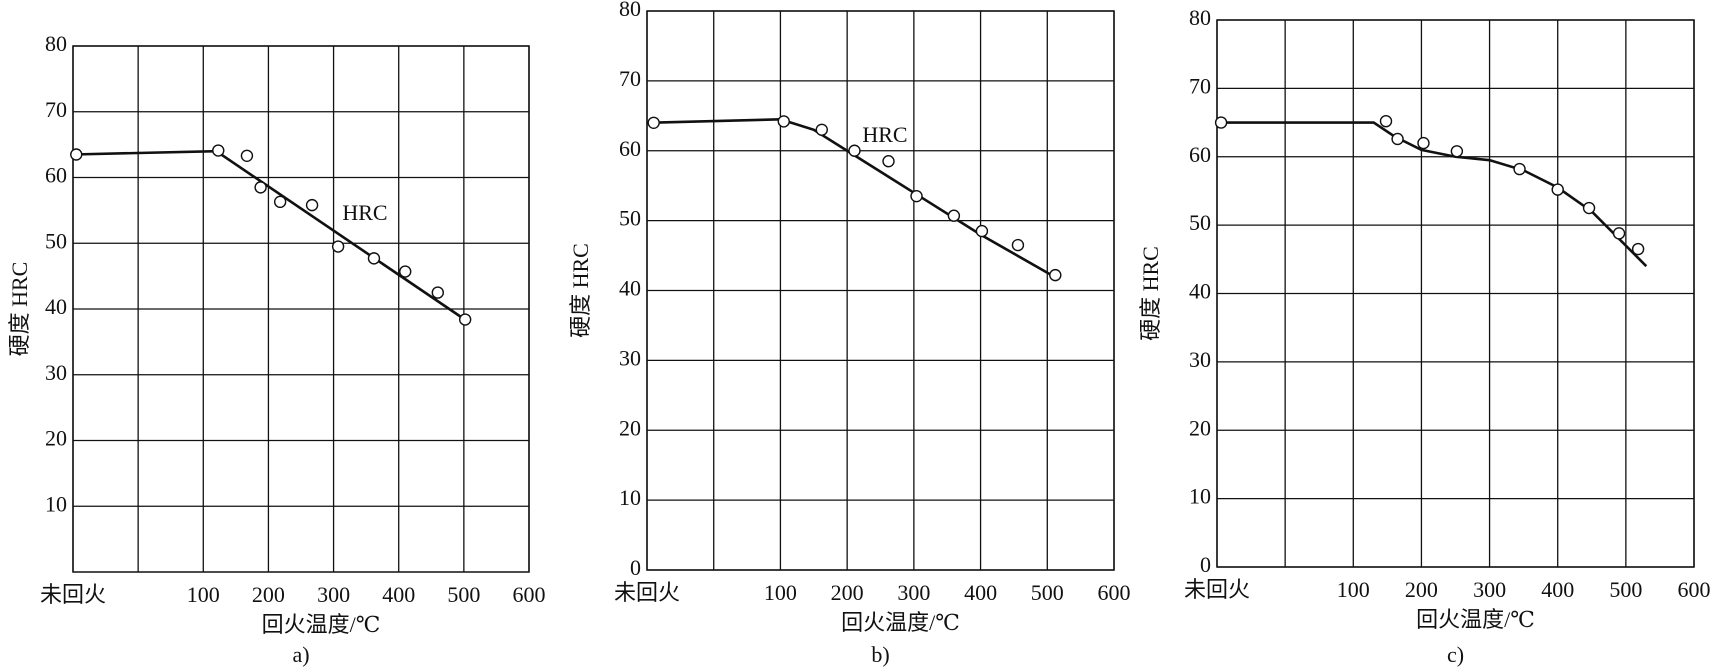 The width and height of the screenshot is (1711, 672). Describe the element at coordinates (300, 654) in the screenshot. I see `caption: a)` at that location.